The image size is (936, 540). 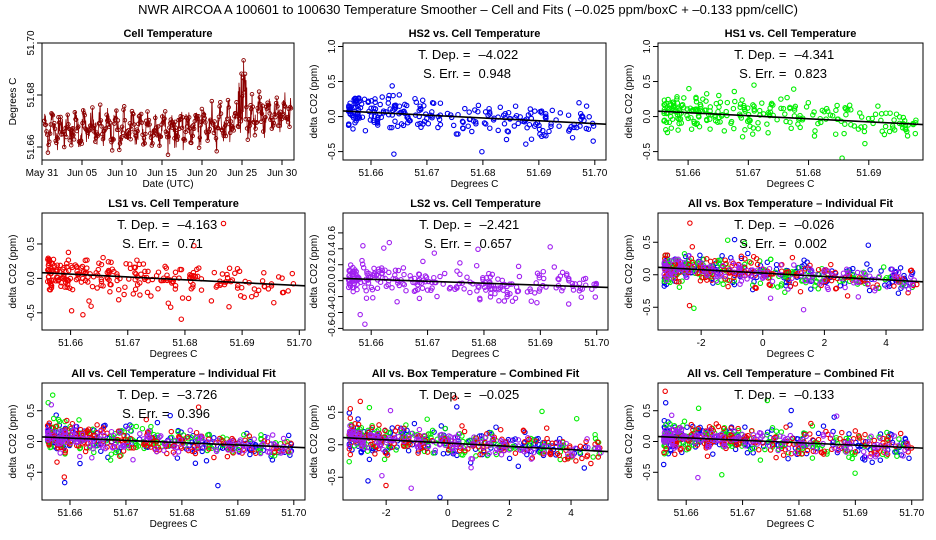 What do you see at coordinates (332, 412) in the screenshot?
I see `y-tick-label: 0.5` at bounding box center [332, 412].